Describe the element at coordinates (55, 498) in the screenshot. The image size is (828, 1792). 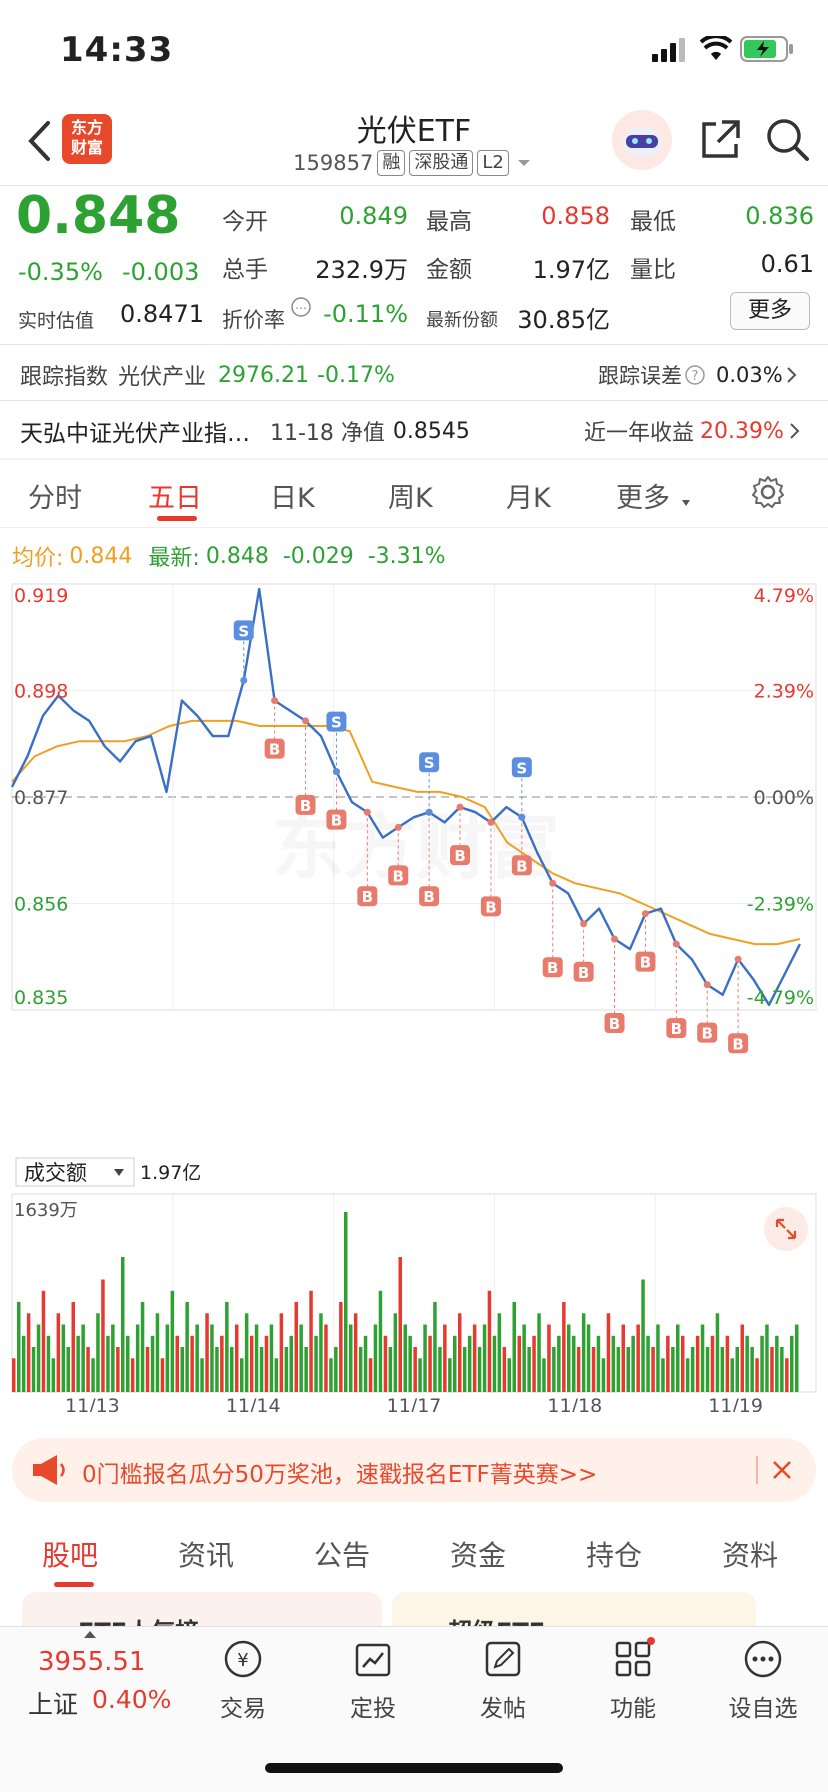
I see `tab-intraday: 分时` at that location.